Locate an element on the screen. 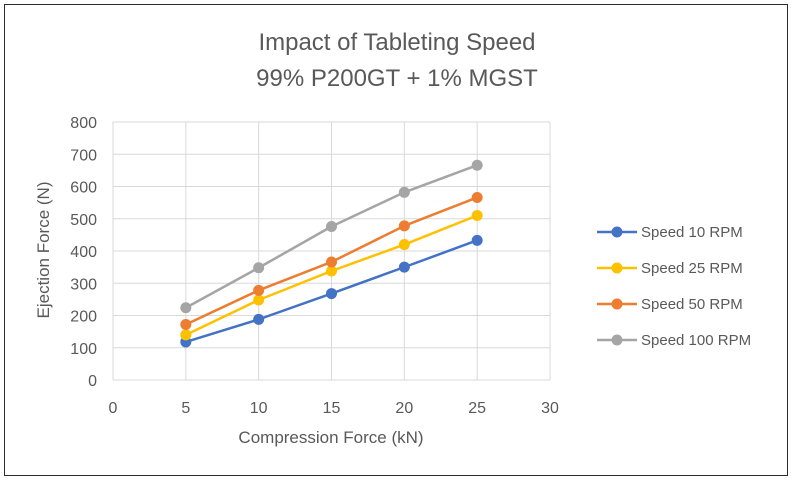 This screenshot has height=482, width=794. y-tick-label: 400 is located at coordinates (83, 252).